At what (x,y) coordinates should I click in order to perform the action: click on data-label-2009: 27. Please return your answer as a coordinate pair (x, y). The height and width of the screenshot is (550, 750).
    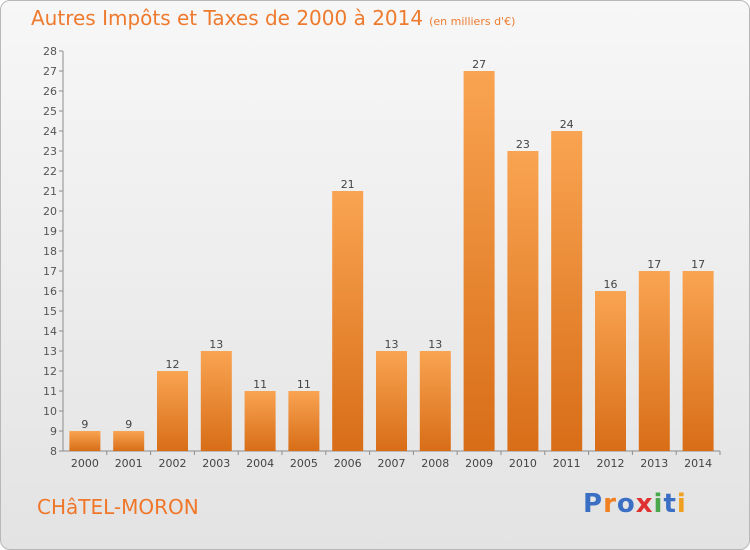
    Looking at the image, I should click on (479, 64).